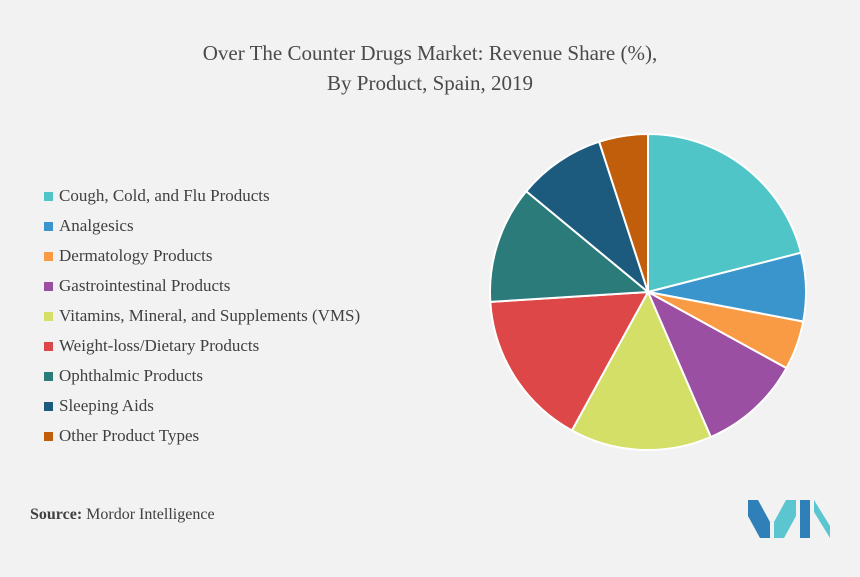 Image resolution: width=860 pixels, height=577 pixels. I want to click on logo-shape-bar, so click(805, 519).